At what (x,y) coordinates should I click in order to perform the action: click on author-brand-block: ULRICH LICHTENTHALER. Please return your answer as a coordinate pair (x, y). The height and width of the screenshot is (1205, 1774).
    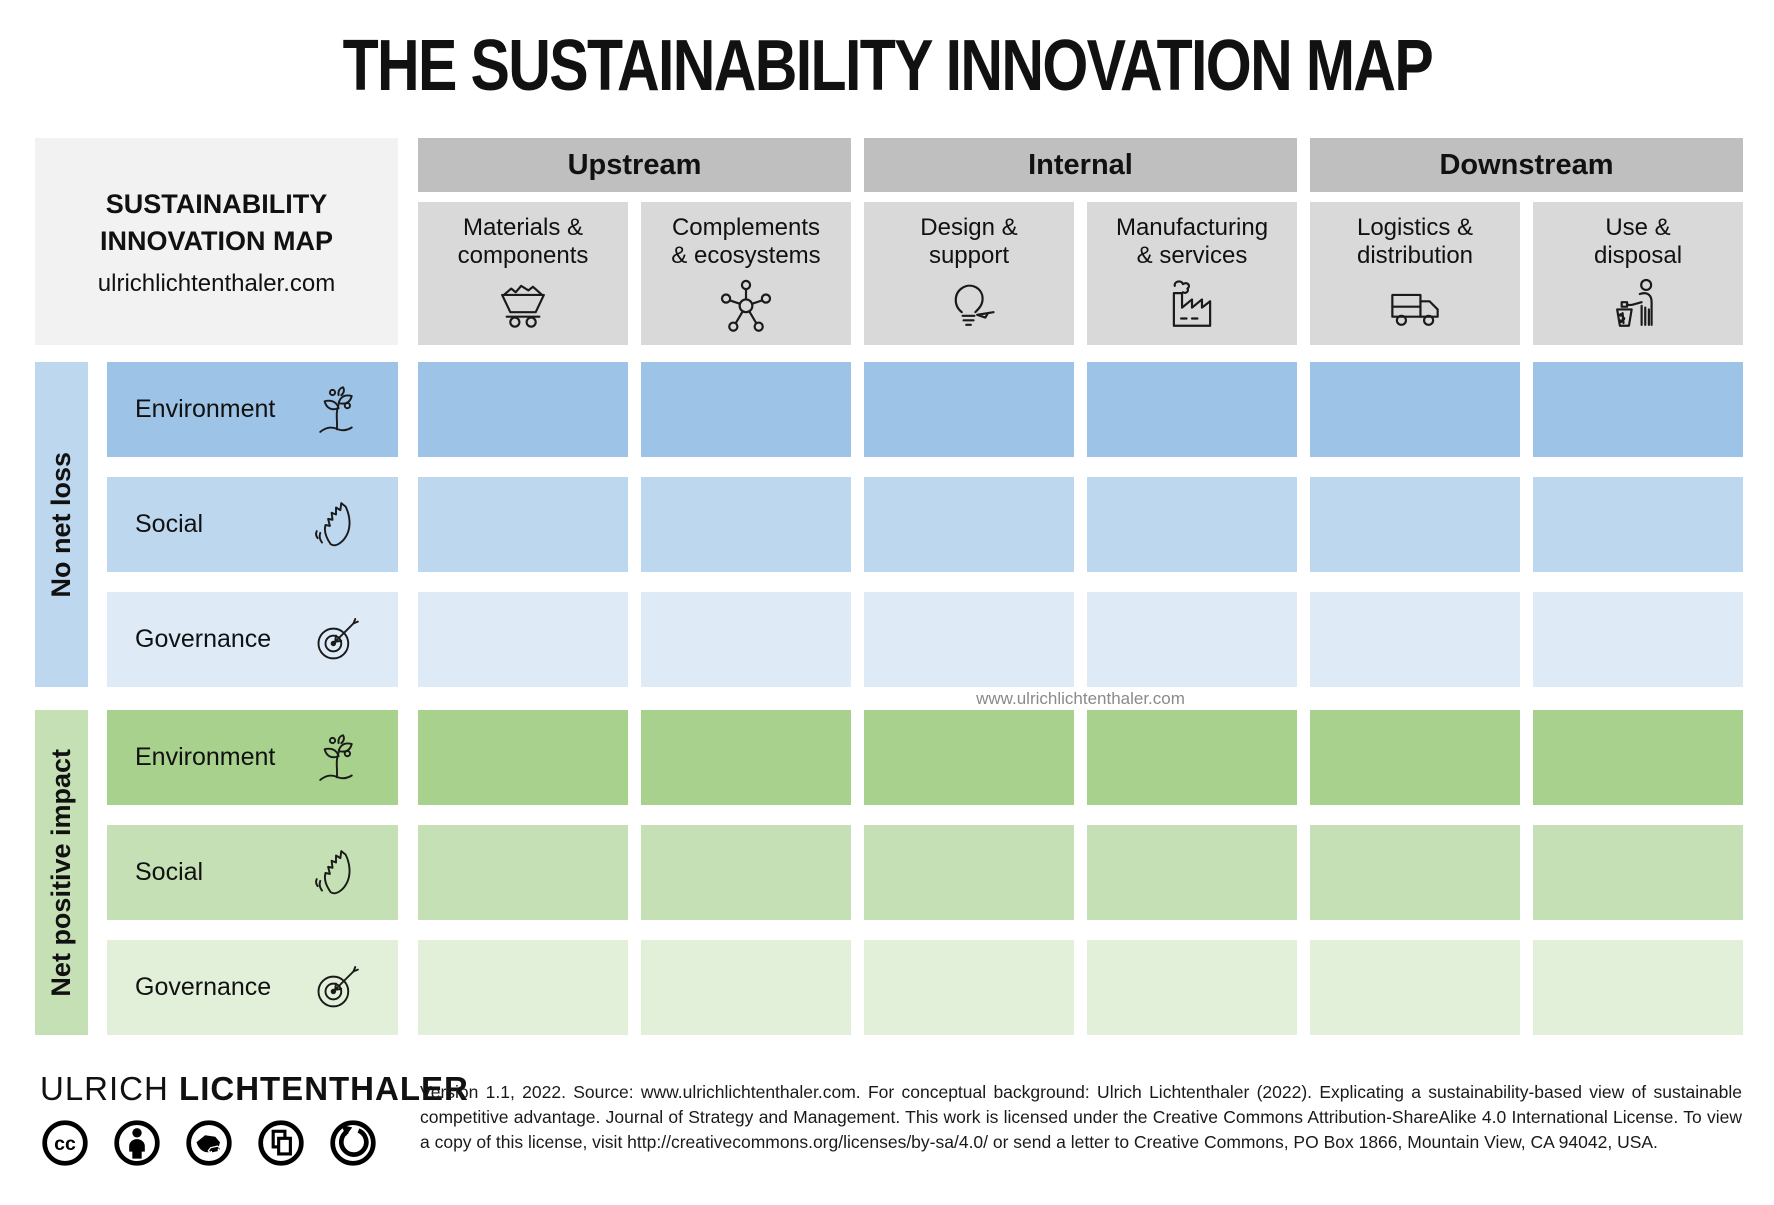
    Looking at the image, I should click on (254, 1119).